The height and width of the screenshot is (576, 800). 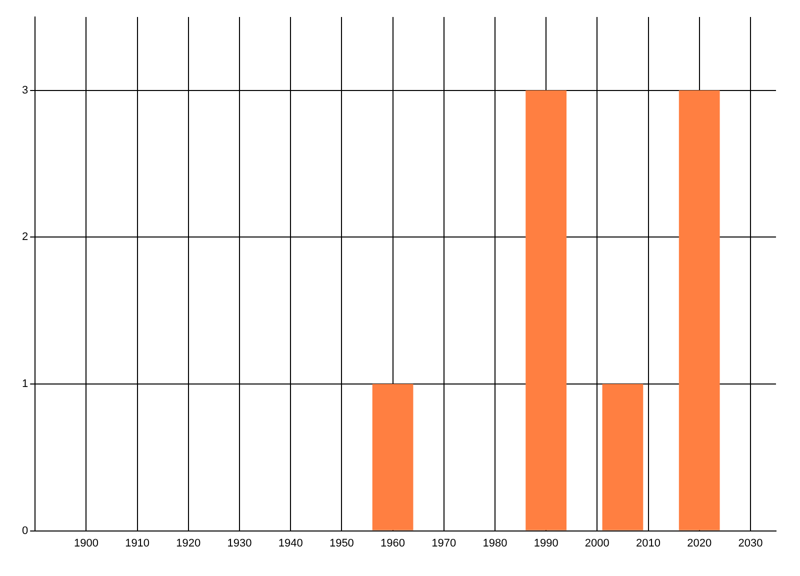 What do you see at coordinates (495, 543) in the screenshot?
I see `x-tick-label: 1980` at bounding box center [495, 543].